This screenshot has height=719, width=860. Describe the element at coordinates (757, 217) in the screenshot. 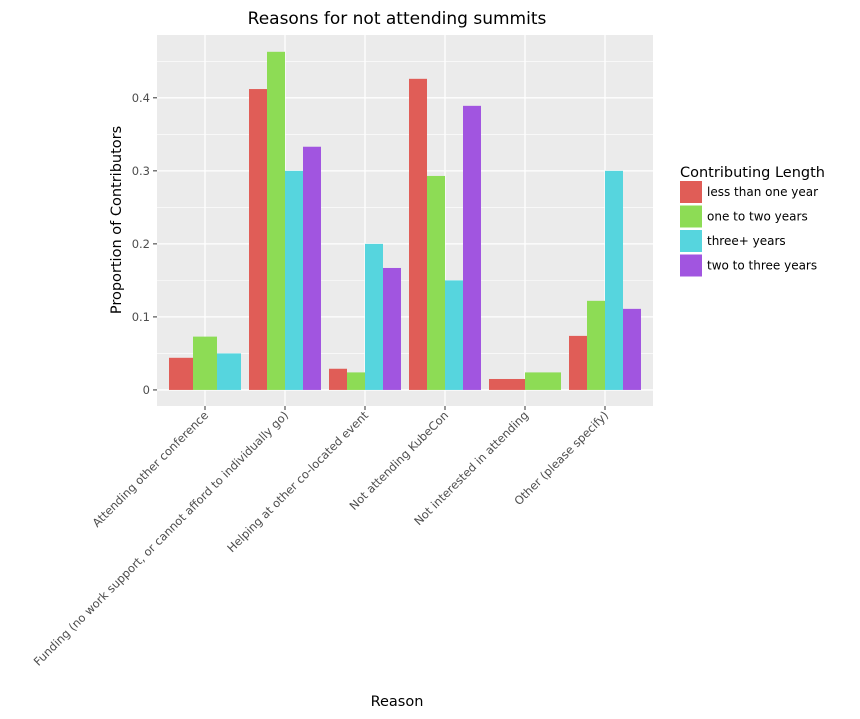

I see `legend-label: one to two years` at that location.